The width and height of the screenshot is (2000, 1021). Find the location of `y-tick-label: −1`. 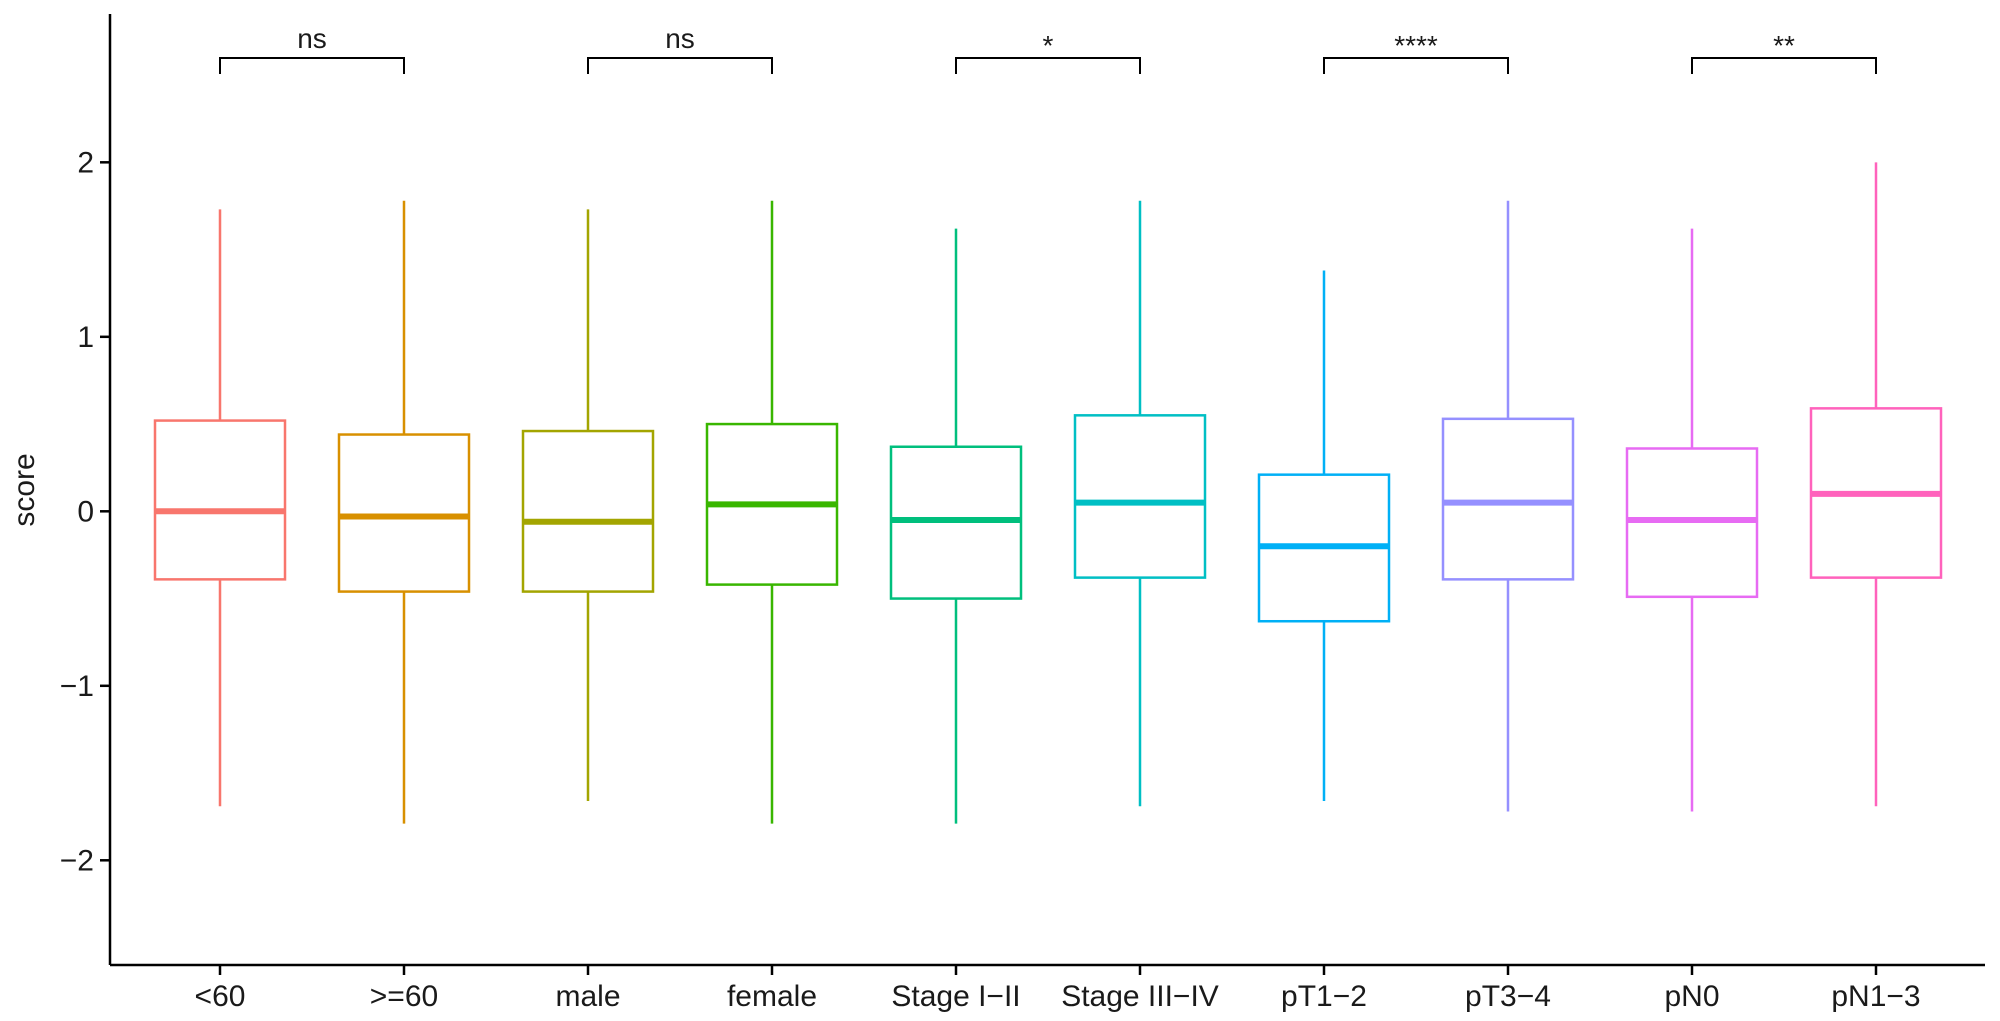

y-tick-label: −1 is located at coordinates (77, 686).